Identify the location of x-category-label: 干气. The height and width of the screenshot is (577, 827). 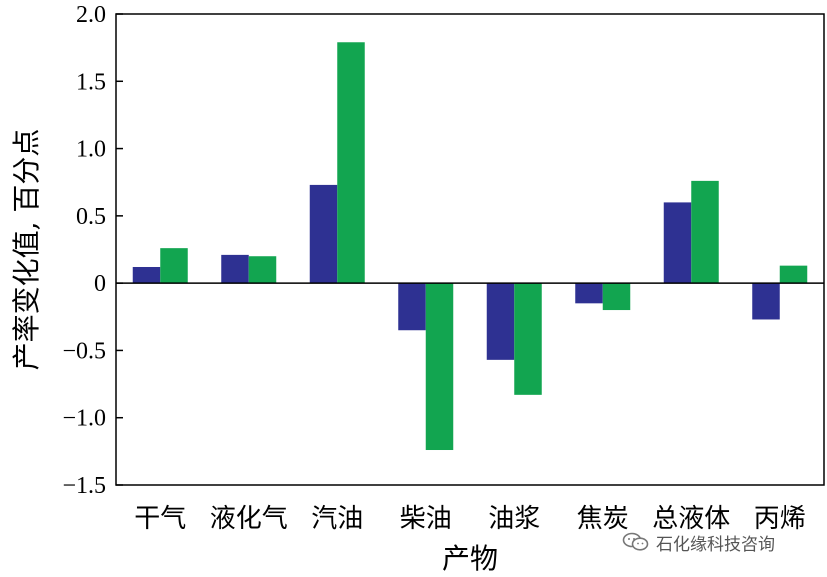
(160, 519).